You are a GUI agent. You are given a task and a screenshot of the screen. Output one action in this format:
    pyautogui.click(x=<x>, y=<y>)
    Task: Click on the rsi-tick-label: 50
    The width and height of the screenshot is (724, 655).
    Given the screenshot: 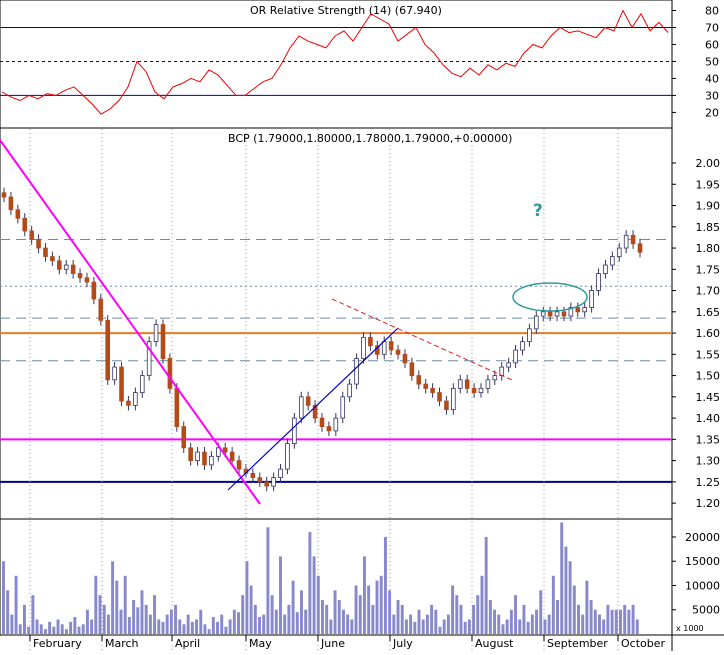 What is the action you would take?
    pyautogui.click(x=712, y=61)
    